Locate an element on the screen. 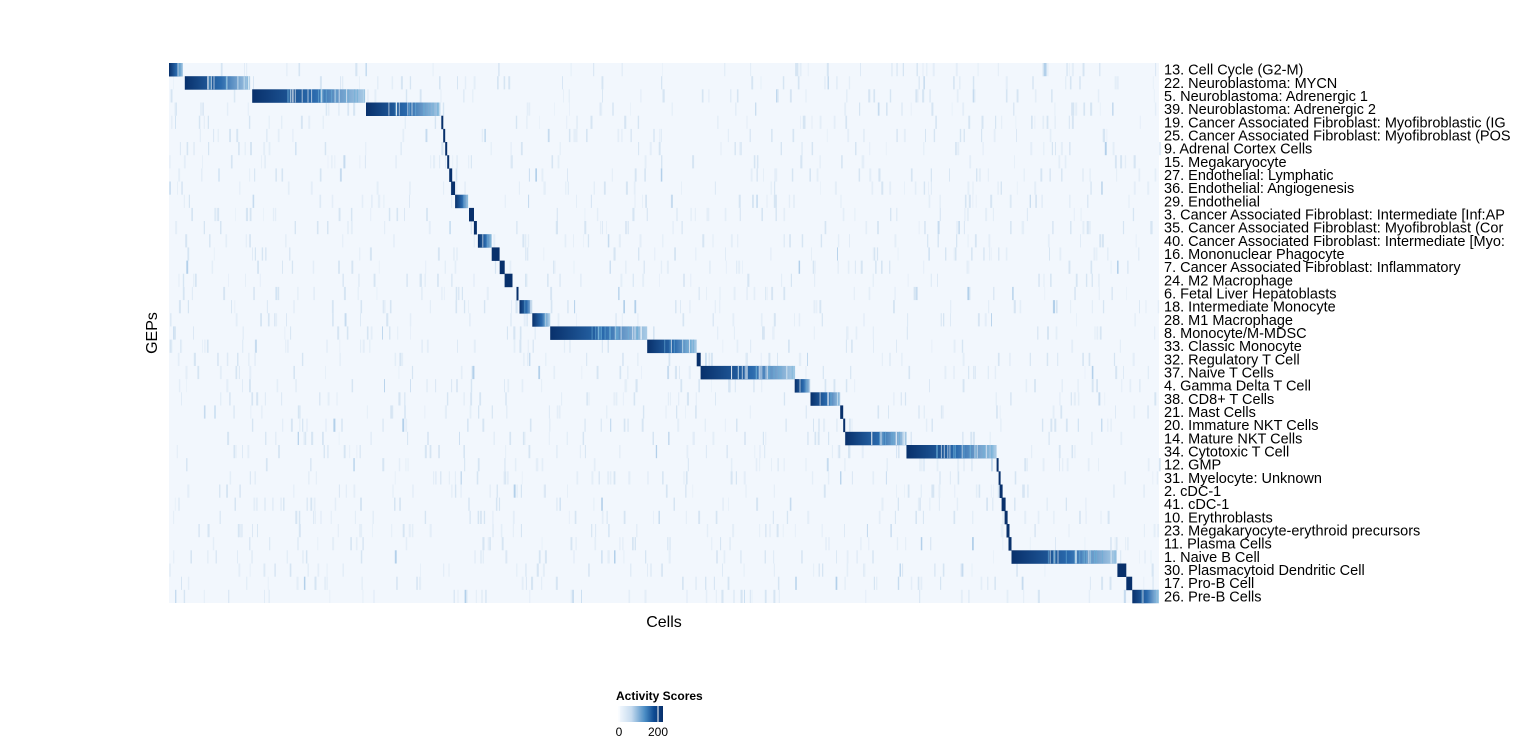 The image size is (1540, 743). color-legend: Activity Scores 0 200 is located at coordinates (659, 714).